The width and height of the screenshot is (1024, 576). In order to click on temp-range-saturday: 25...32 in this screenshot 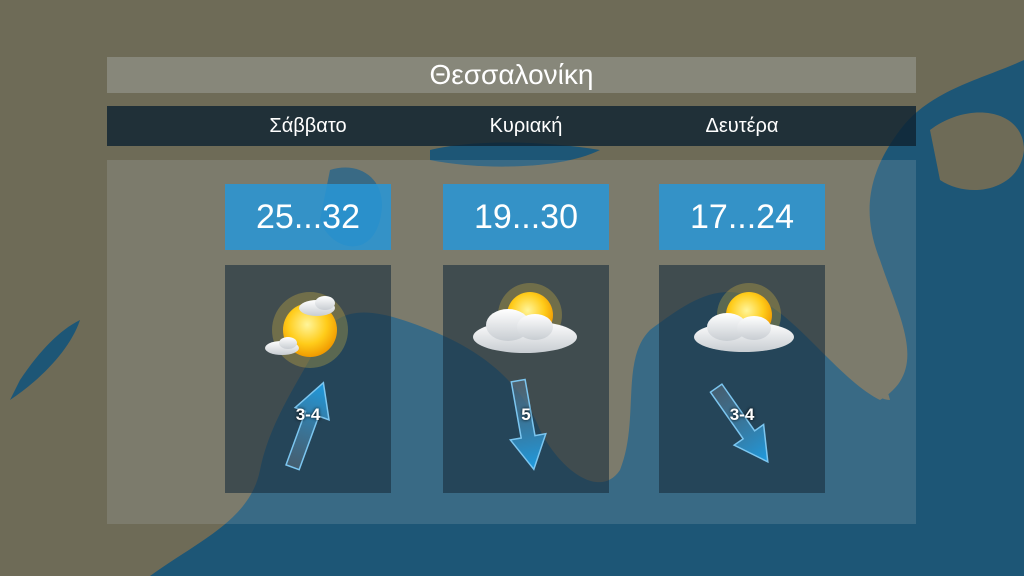, I will do `click(308, 217)`.